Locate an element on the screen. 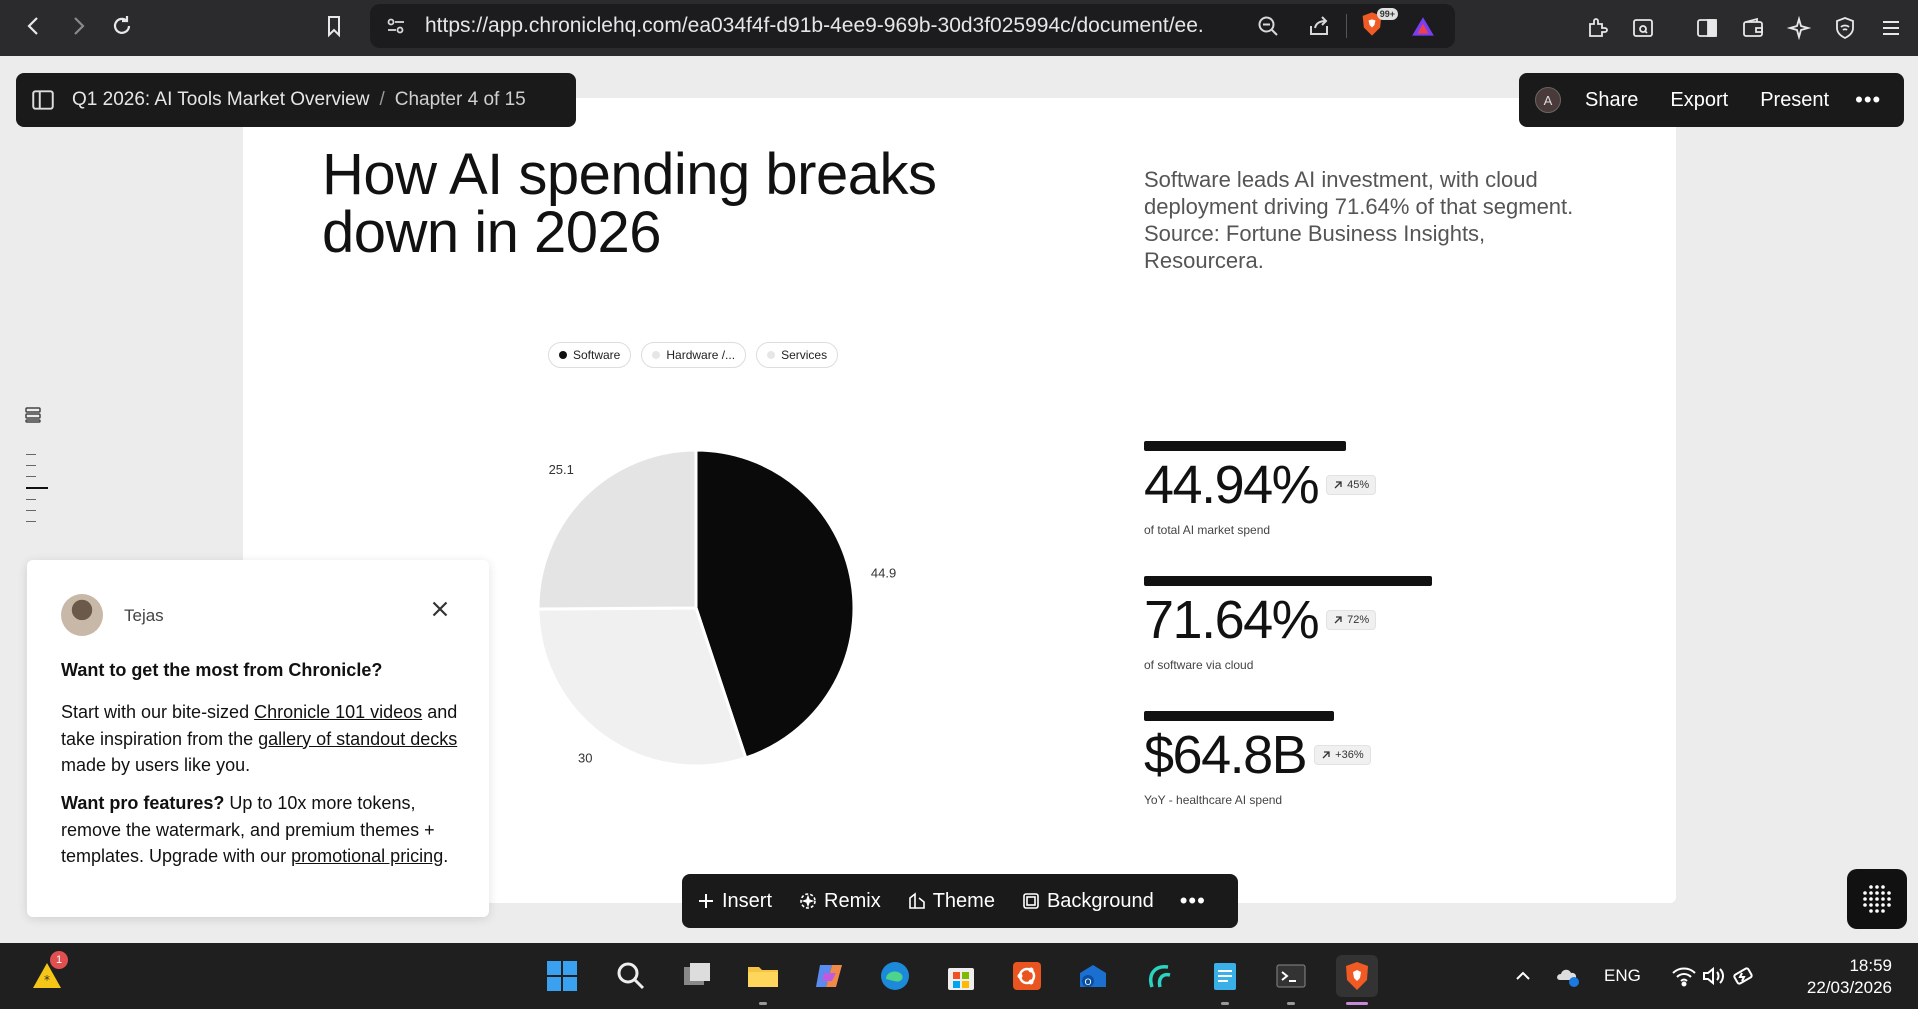  pie-slice-software is located at coordinates (775, 604).